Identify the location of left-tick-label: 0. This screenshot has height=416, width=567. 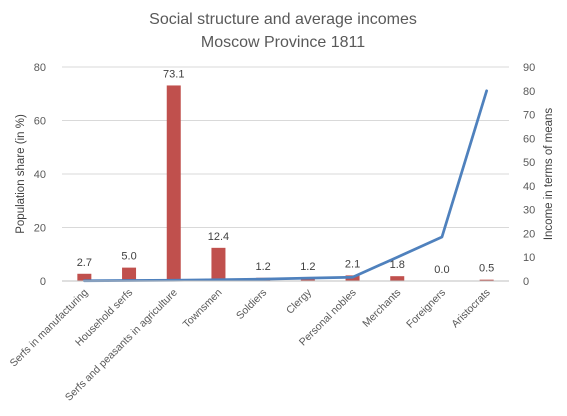
(43, 282).